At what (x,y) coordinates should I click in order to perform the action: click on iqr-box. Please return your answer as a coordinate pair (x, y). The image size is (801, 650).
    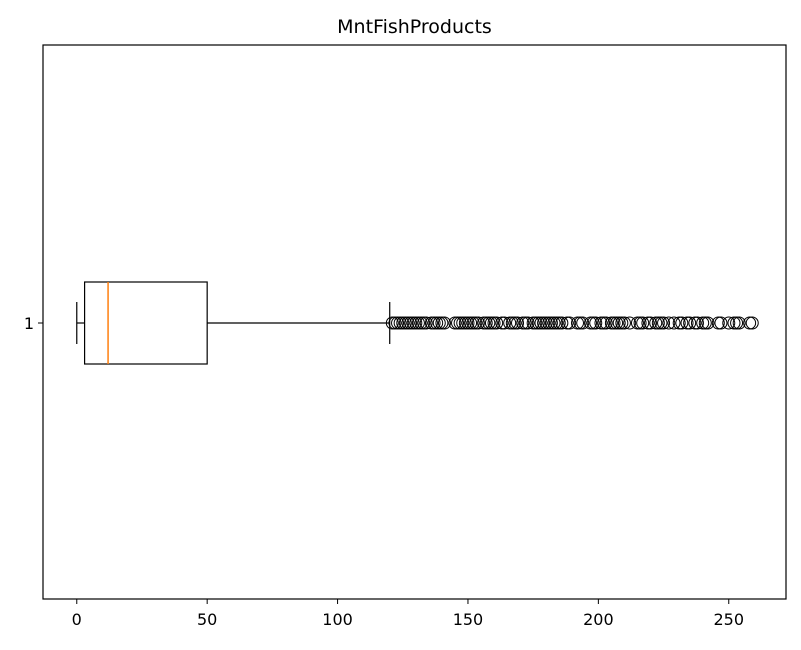
    Looking at the image, I should click on (145, 323).